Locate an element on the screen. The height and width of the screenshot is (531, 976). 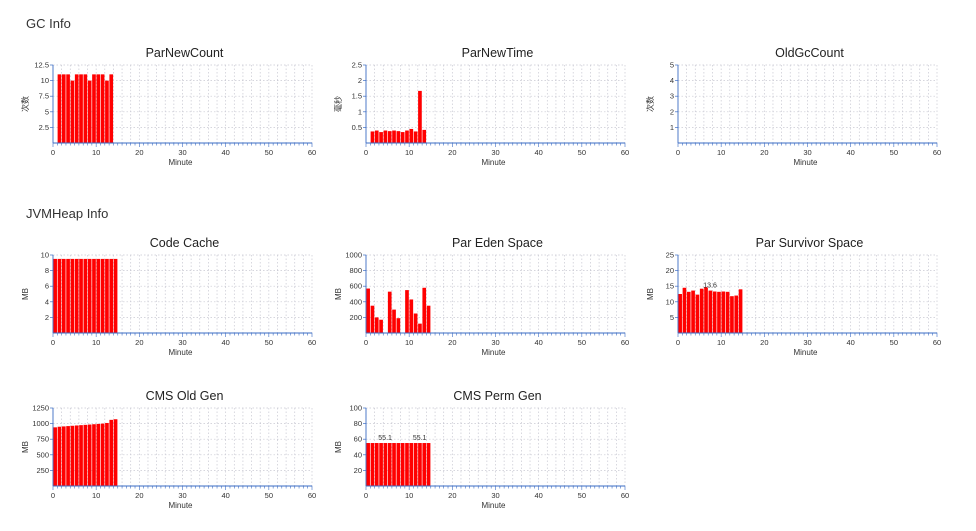
x-tick-label: 30 is located at coordinates (182, 495).